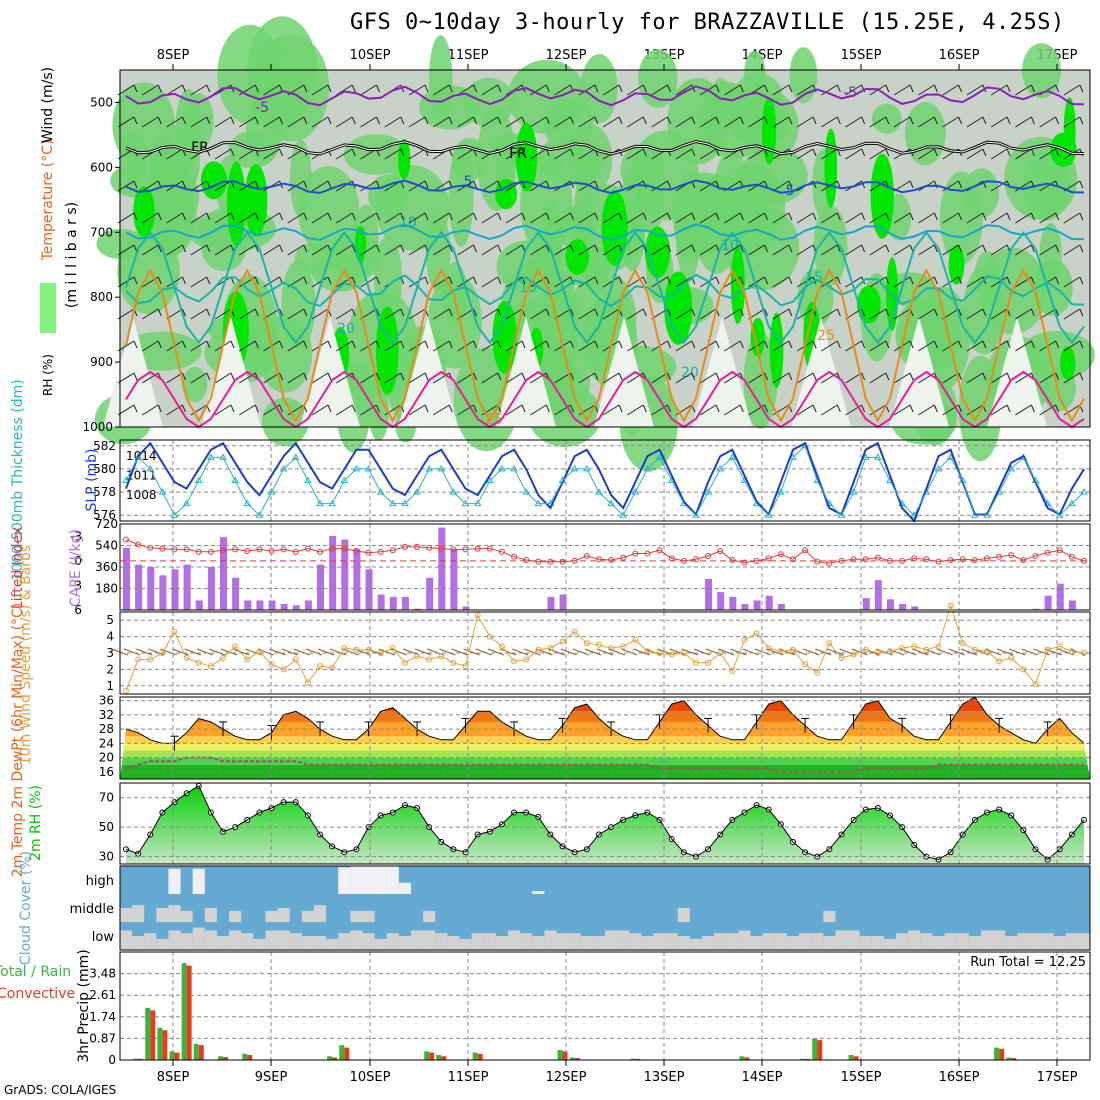 This screenshot has height=1100, width=1100. What do you see at coordinates (605, 747) in the screenshot?
I see `temp-band` at bounding box center [605, 747].